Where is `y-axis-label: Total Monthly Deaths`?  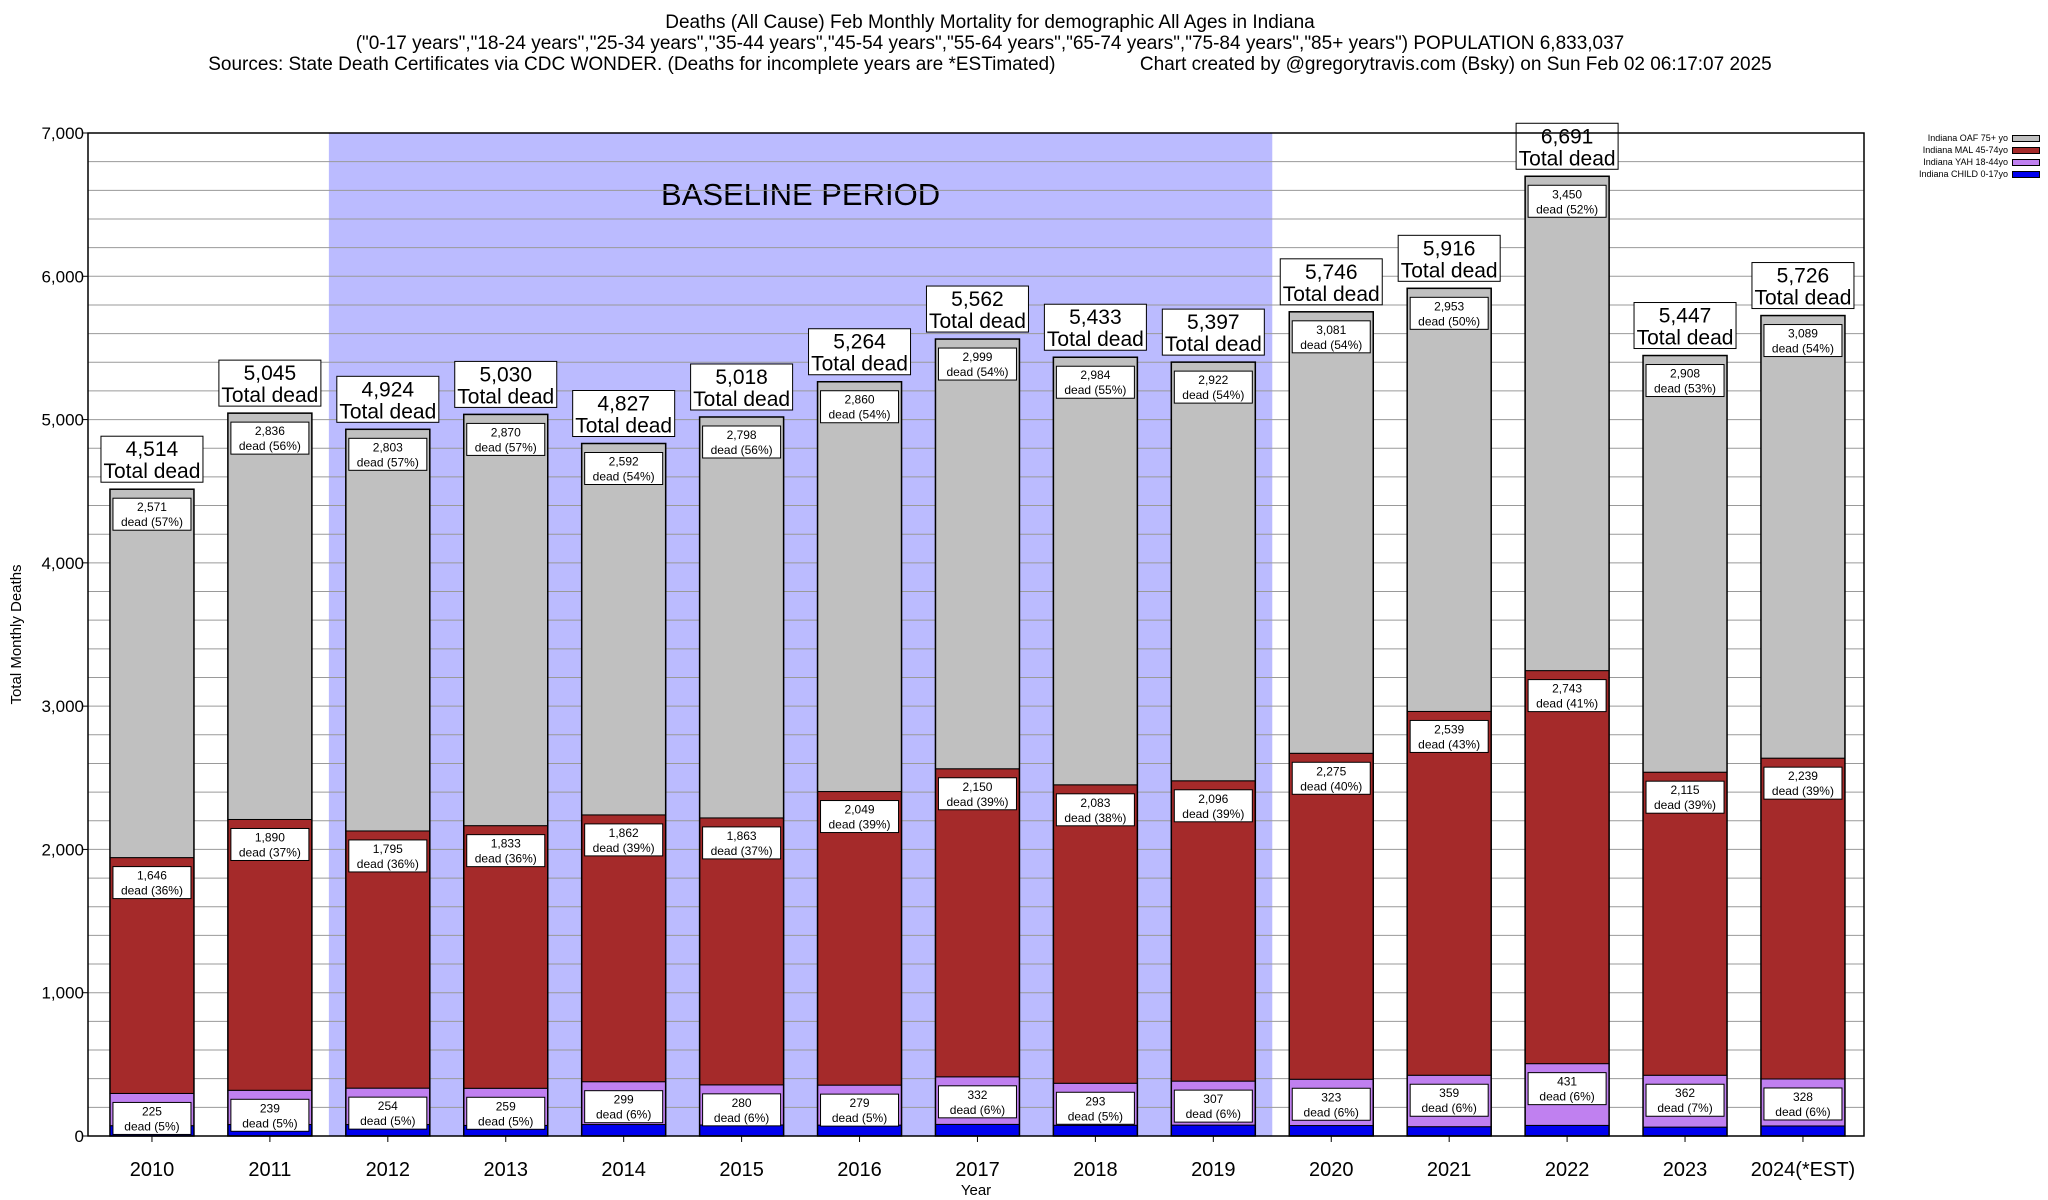
y-axis-label: Total Monthly Deaths is located at coordinates (16, 634).